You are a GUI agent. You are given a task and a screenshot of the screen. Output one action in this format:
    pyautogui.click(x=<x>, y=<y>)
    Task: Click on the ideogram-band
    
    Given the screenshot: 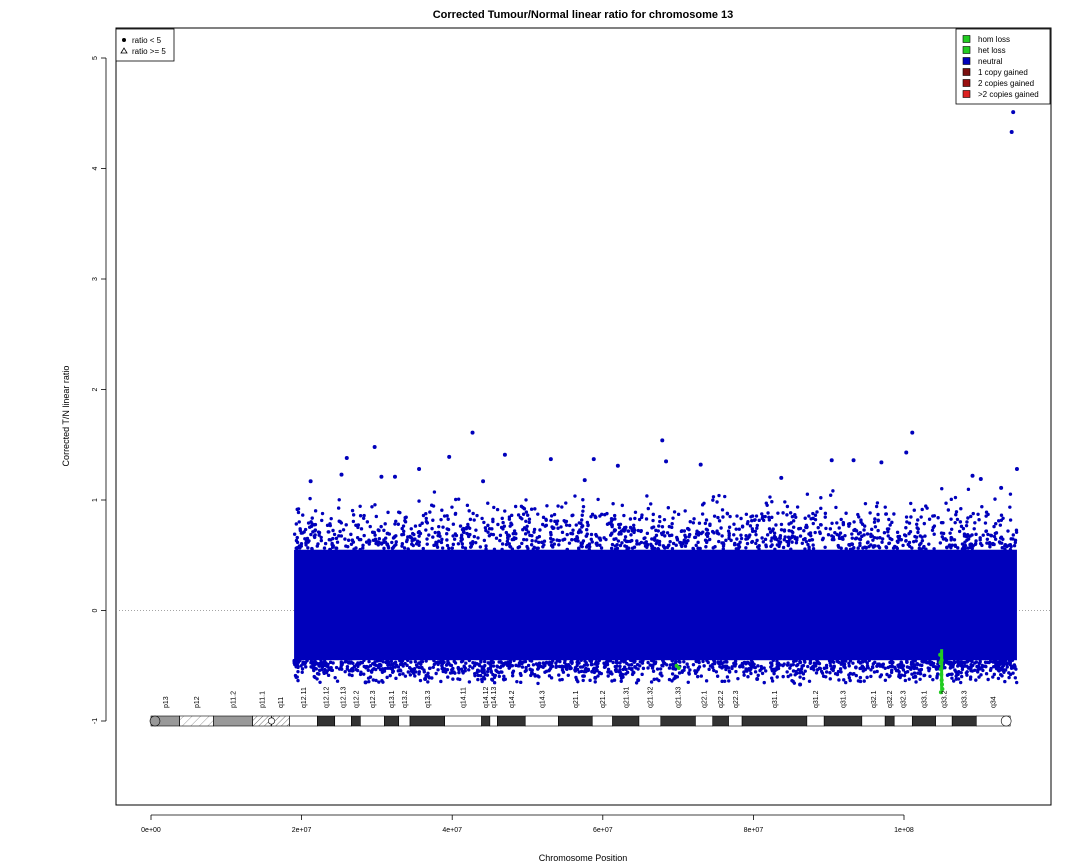 What is the action you would take?
    pyautogui.click(x=964, y=721)
    